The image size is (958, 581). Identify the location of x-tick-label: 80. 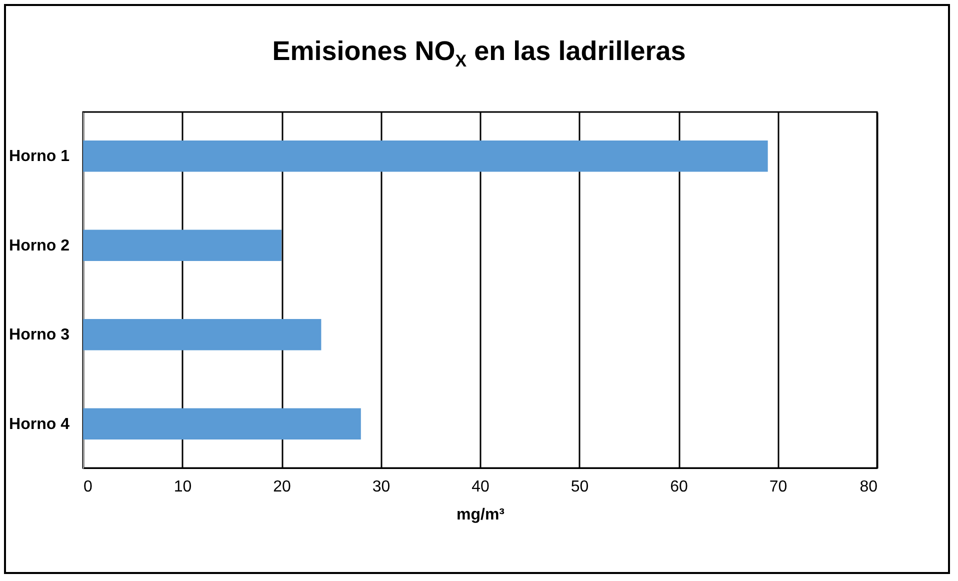
(869, 487).